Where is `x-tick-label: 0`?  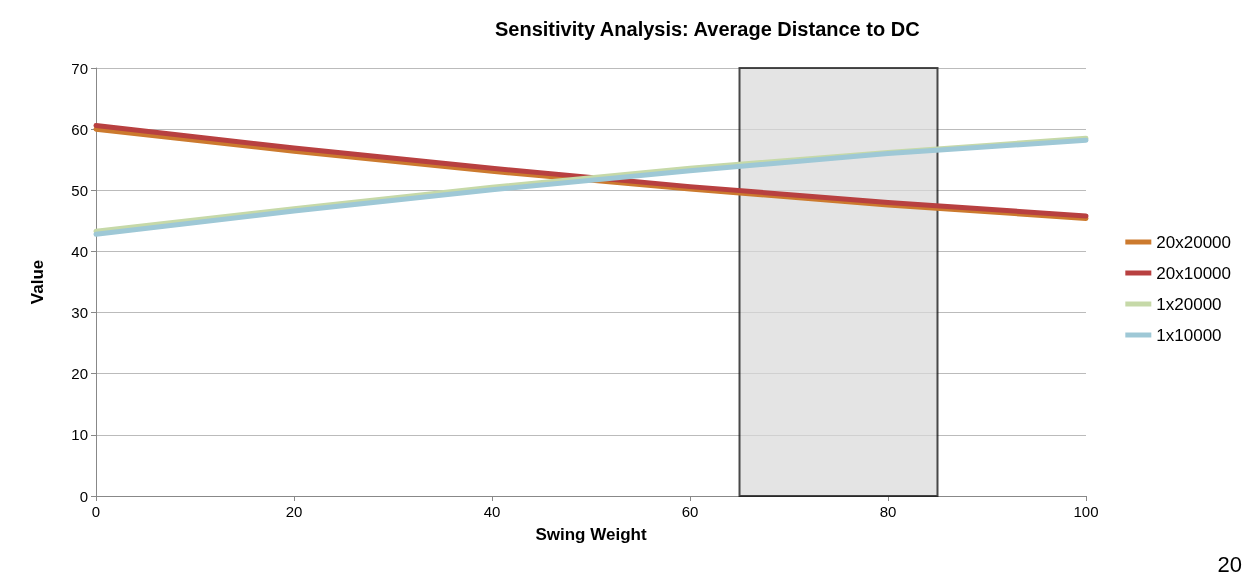
x-tick-label: 0 is located at coordinates (96, 511).